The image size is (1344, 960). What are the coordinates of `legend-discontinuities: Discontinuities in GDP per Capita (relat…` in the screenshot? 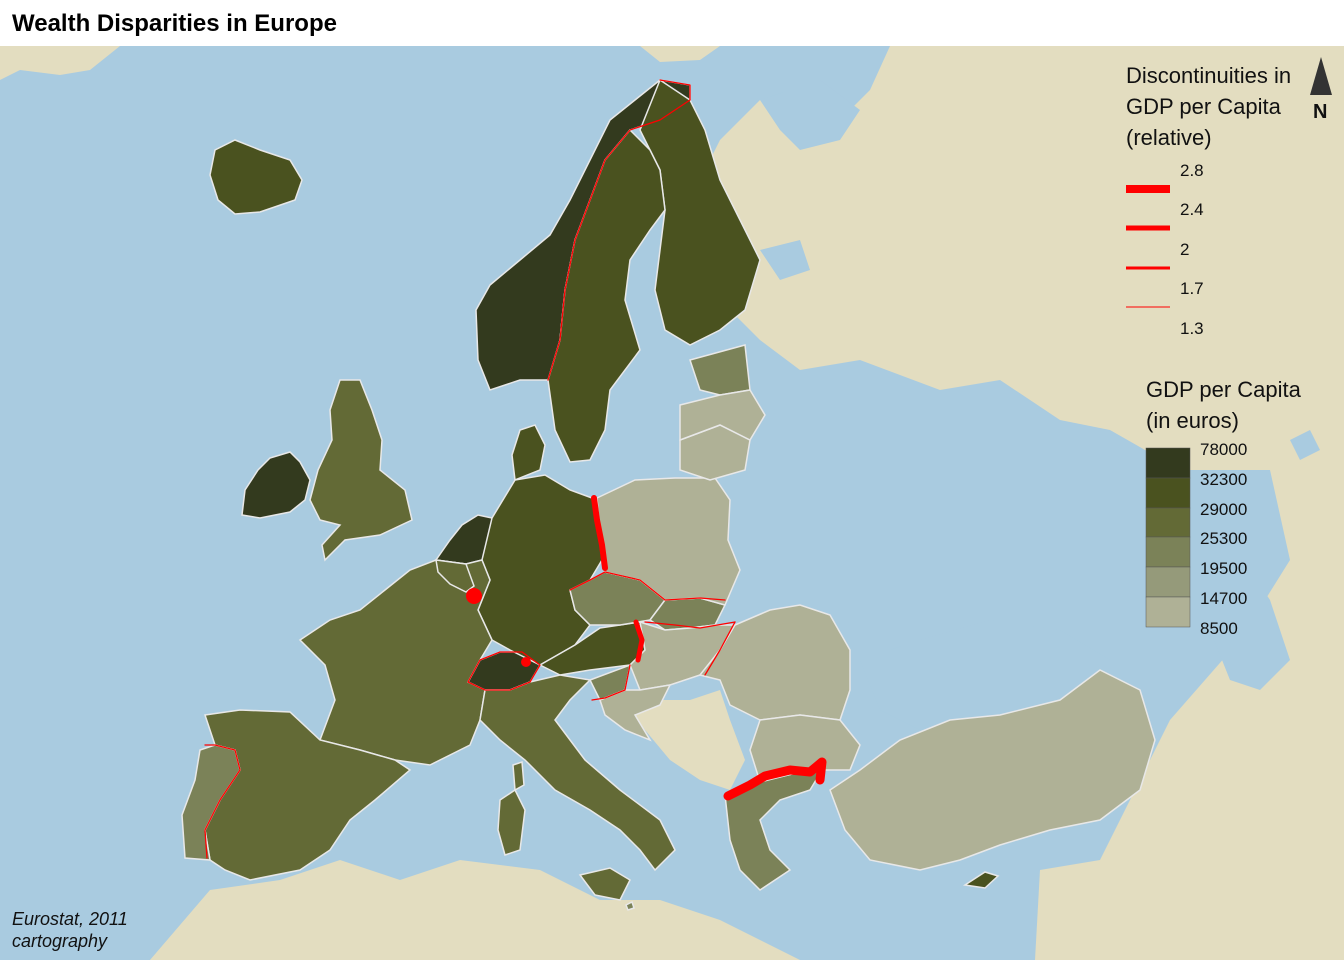 It's located at (1208, 200).